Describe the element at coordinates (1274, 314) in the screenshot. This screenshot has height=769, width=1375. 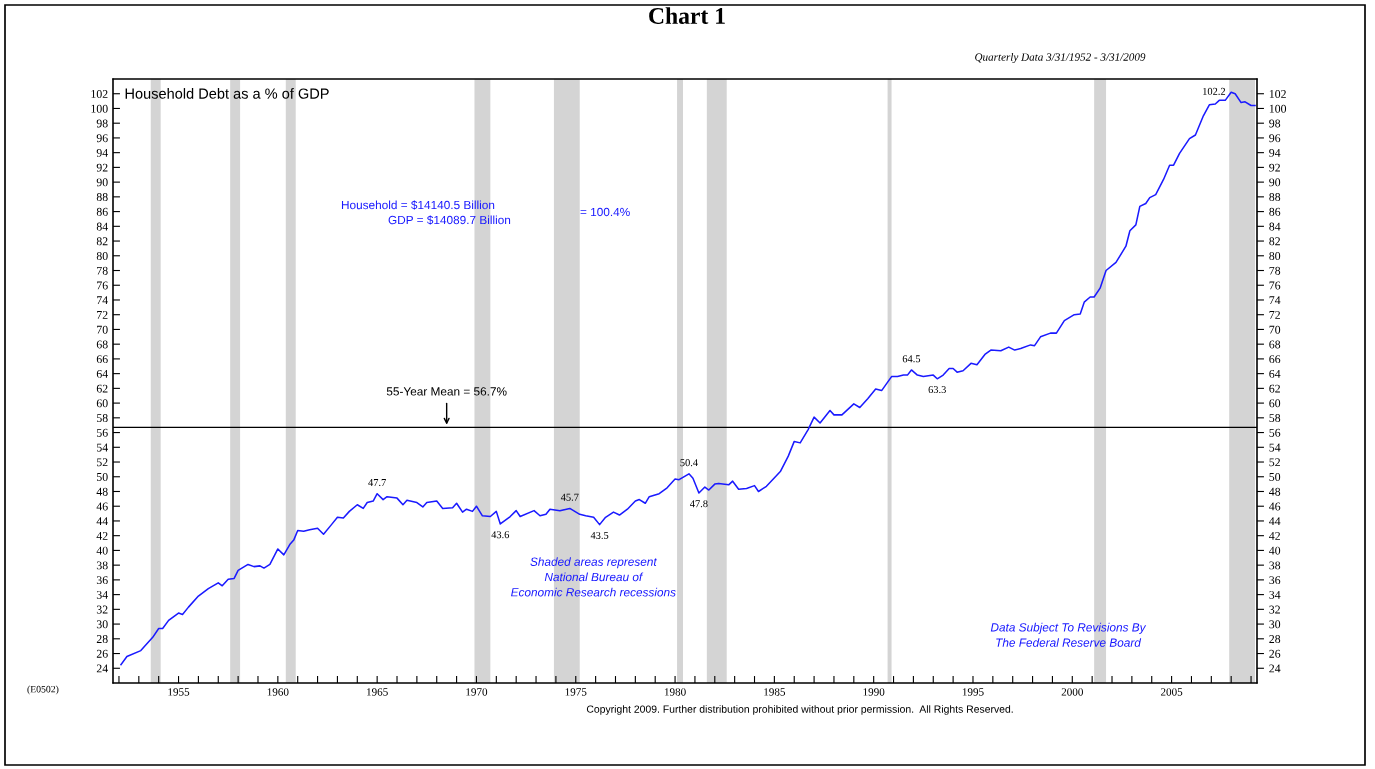
I see `y2-tick-label: 72` at that location.